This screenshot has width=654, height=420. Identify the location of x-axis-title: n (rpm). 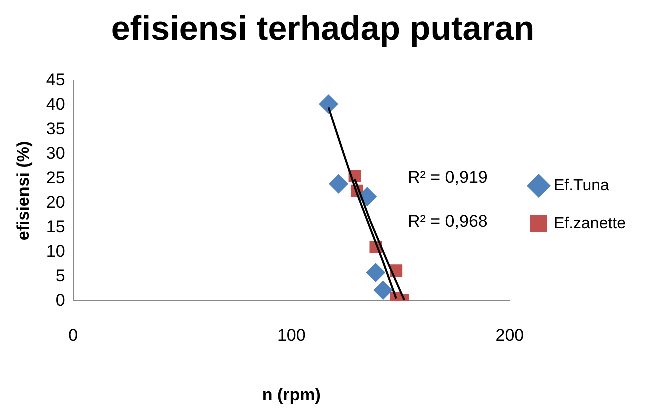
(291, 394).